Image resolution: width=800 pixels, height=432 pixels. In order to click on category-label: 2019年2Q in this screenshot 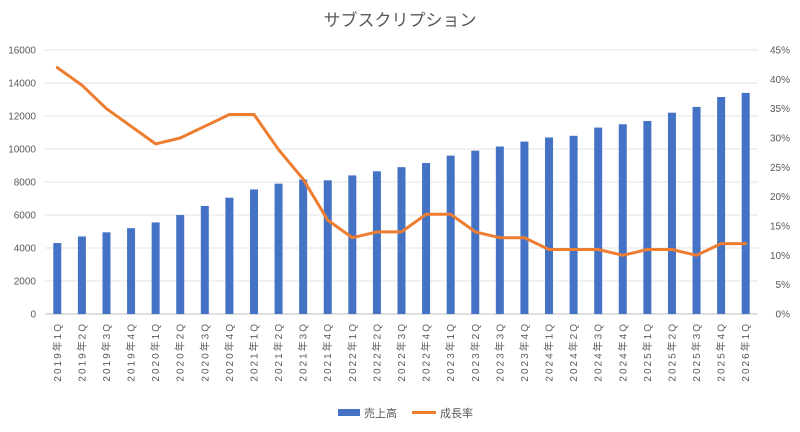, I will do `click(81, 352)`.